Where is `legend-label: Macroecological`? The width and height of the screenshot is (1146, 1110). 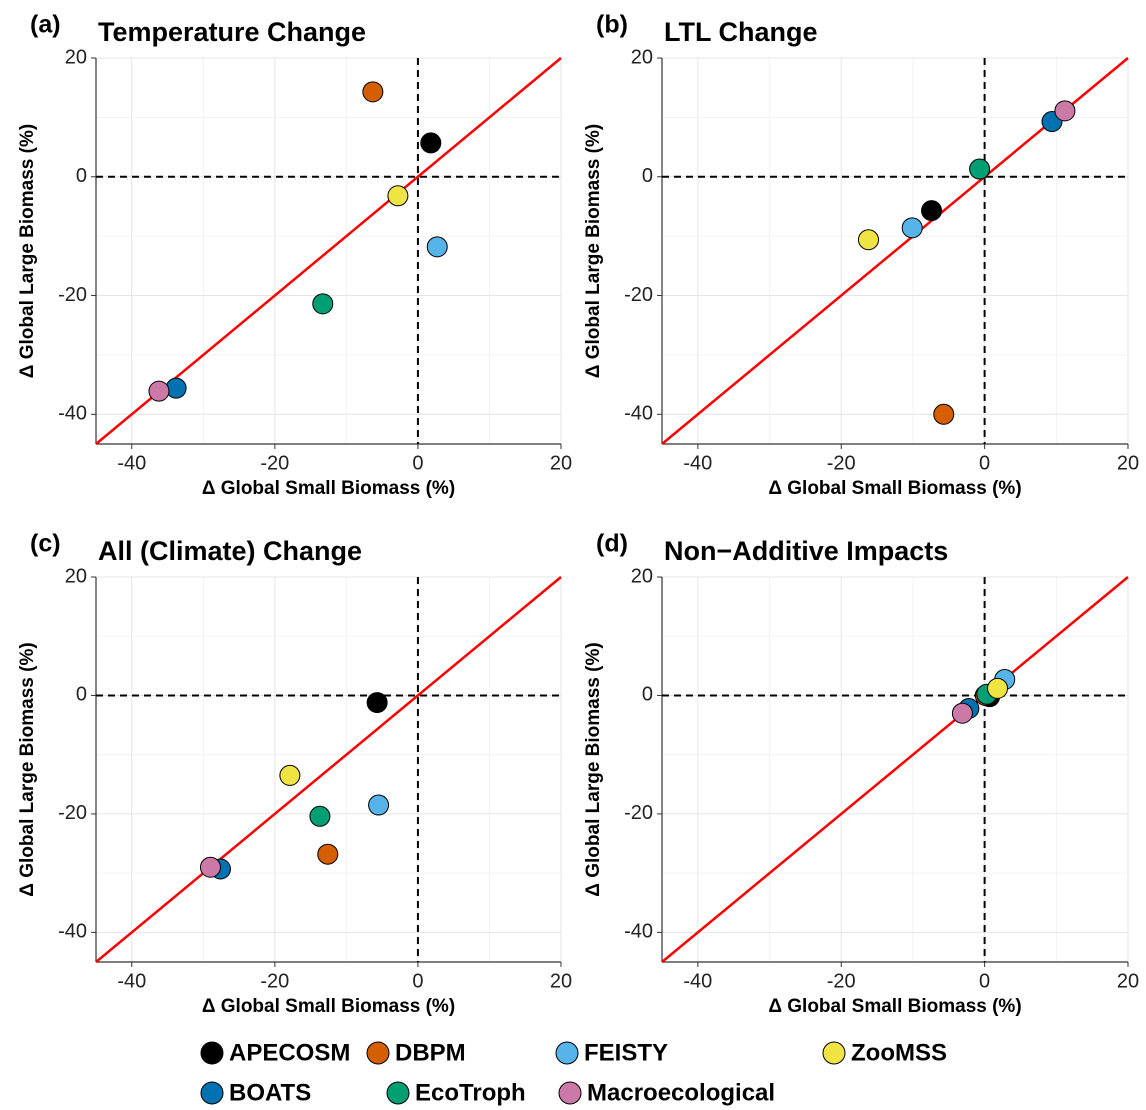
legend-label: Macroecological is located at coordinates (681, 1092).